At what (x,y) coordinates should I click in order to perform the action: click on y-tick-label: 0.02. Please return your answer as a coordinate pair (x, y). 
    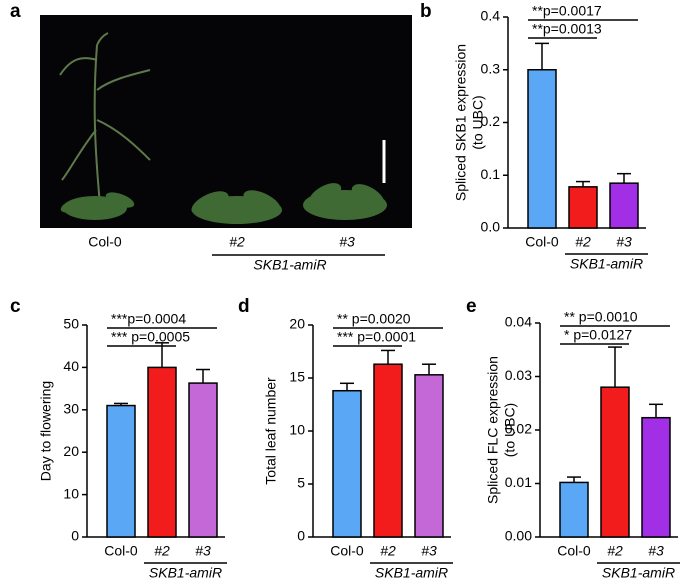
    Looking at the image, I should click on (518, 429).